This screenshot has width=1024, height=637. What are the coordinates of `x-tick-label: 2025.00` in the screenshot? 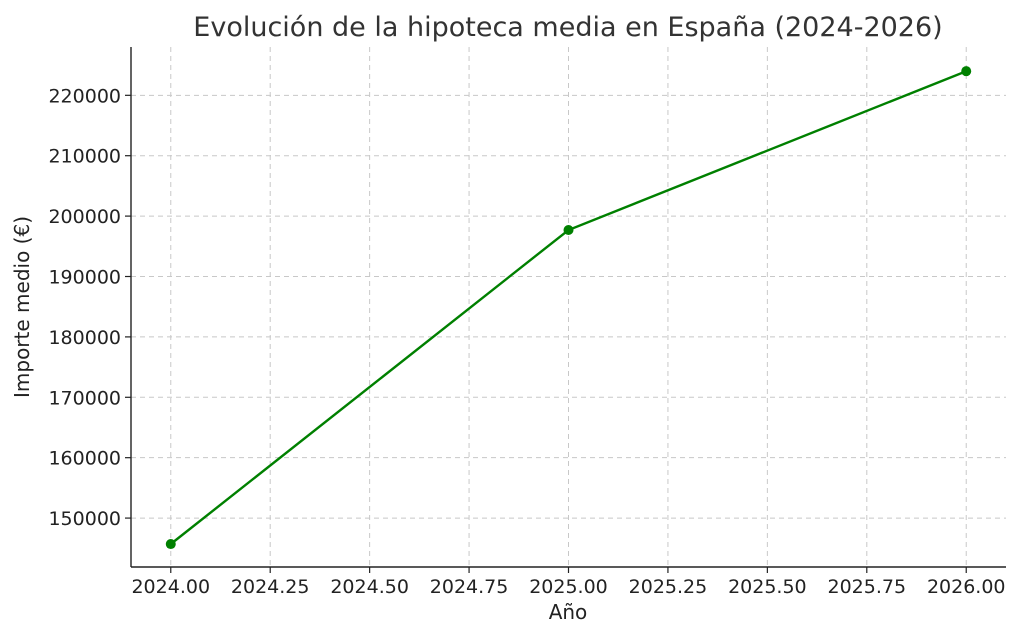 It's located at (568, 587).